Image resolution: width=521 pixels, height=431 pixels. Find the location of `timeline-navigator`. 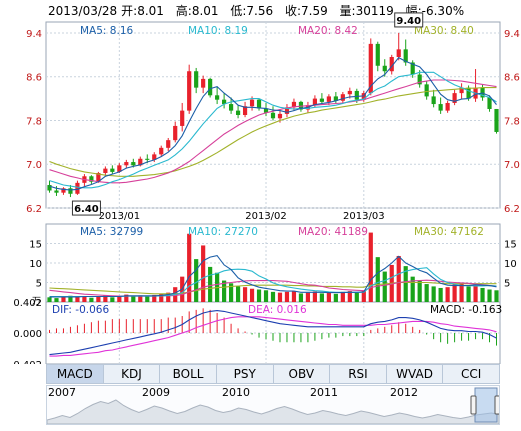

timeline-navigator is located at coordinates (273, 405).